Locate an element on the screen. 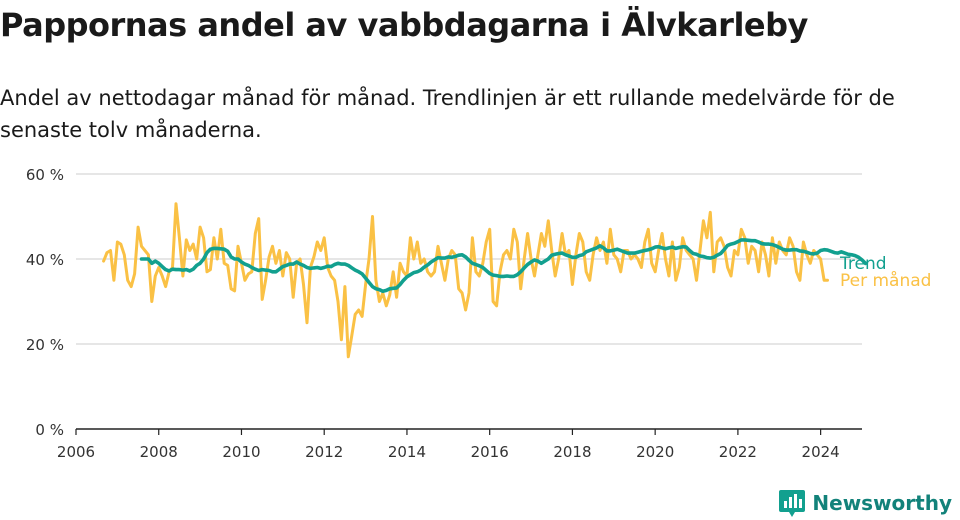 Image resolution: width=960 pixels, height=520 pixels. x-tick-label: 2024 is located at coordinates (821, 452).